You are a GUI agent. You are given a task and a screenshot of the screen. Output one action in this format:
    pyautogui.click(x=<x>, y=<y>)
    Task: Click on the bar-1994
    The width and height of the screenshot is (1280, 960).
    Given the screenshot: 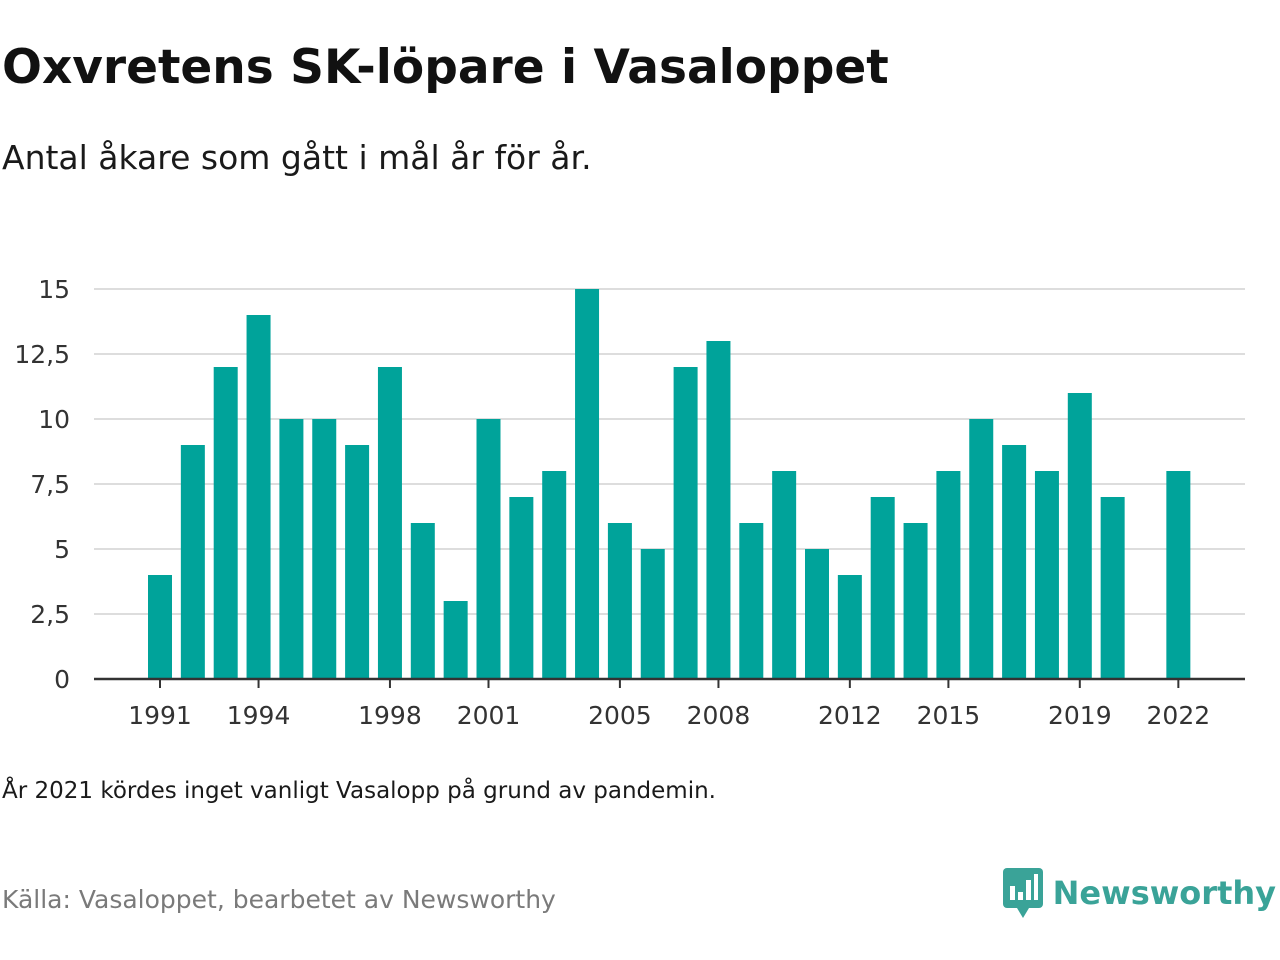 What is the action you would take?
    pyautogui.click(x=258, y=497)
    